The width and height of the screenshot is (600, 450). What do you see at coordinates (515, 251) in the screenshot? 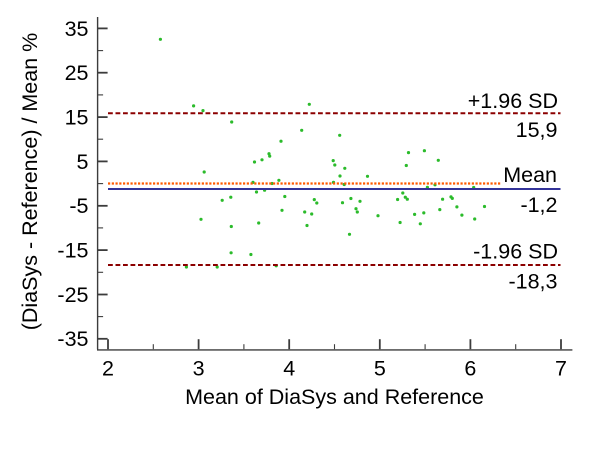
I see `svg-text: -1.96 SD` at bounding box center [515, 251].